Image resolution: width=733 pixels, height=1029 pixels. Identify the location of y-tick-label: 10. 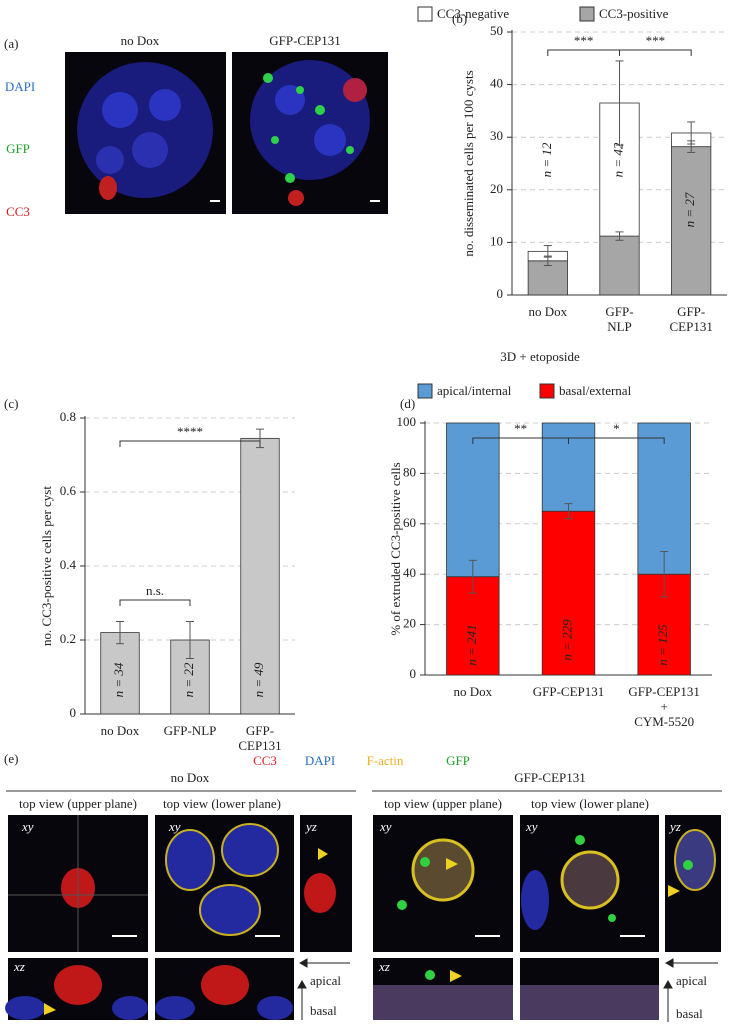
(496, 240).